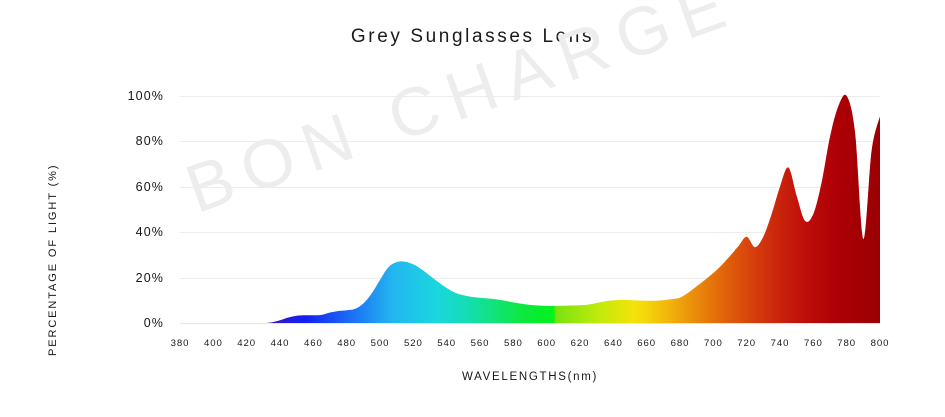  Describe the element at coordinates (480, 343) in the screenshot. I see `x-tick-label: 560` at that location.